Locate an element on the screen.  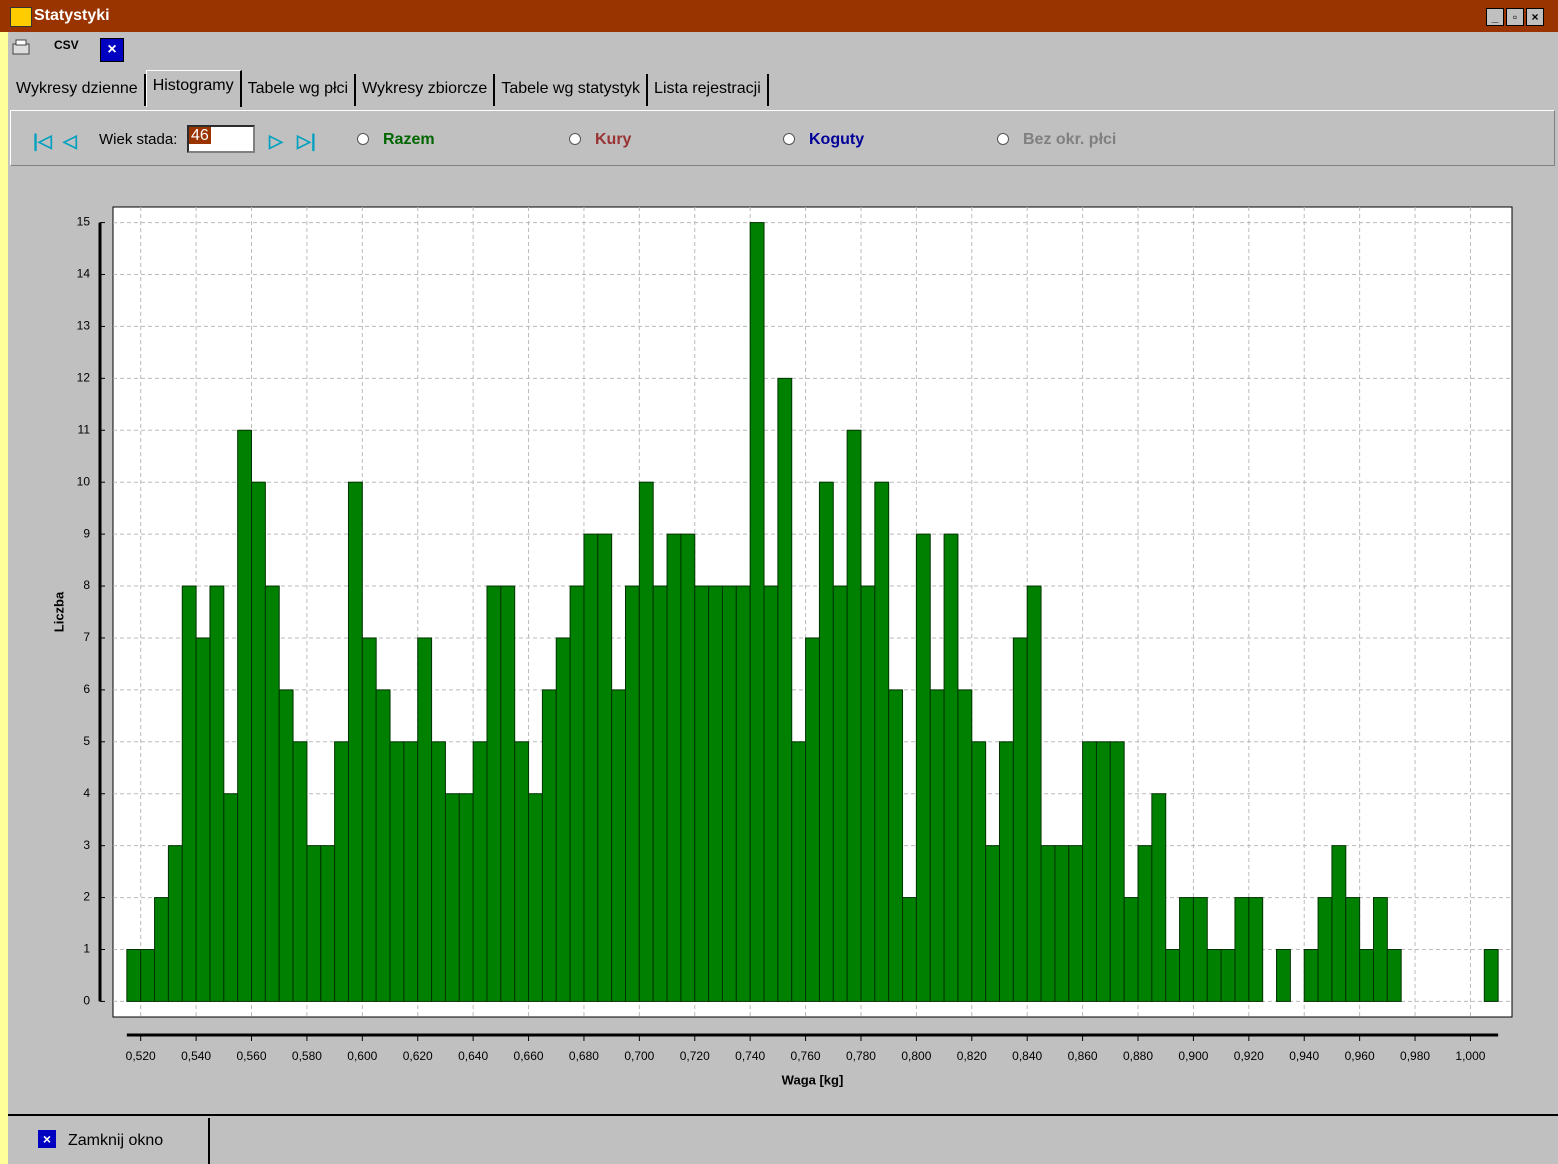
close-button: × Zamknij okno is located at coordinates (109, 1141).